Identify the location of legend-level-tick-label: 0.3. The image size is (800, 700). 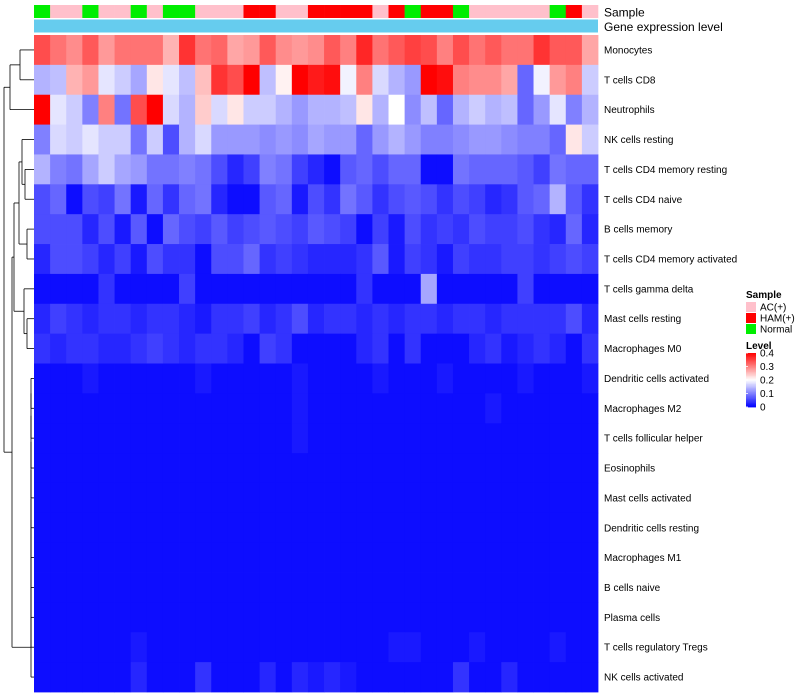
(767, 367).